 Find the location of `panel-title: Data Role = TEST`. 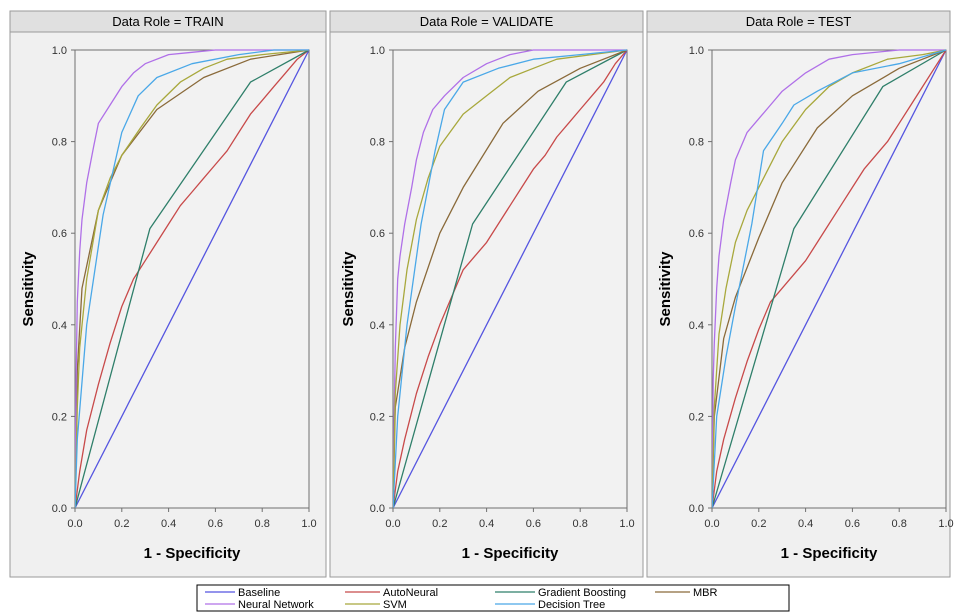

panel-title: Data Role = TEST is located at coordinates (799, 21).